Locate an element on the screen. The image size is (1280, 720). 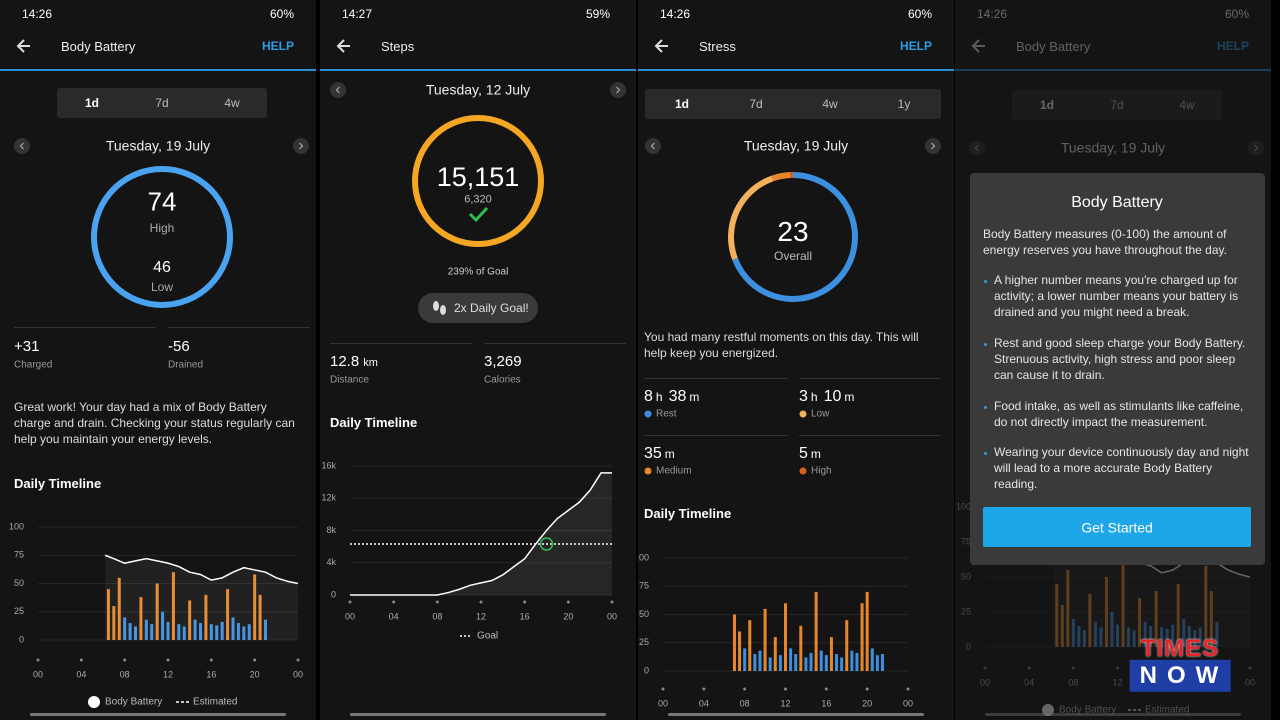
get-started-button: Get Started is located at coordinates (1117, 527).